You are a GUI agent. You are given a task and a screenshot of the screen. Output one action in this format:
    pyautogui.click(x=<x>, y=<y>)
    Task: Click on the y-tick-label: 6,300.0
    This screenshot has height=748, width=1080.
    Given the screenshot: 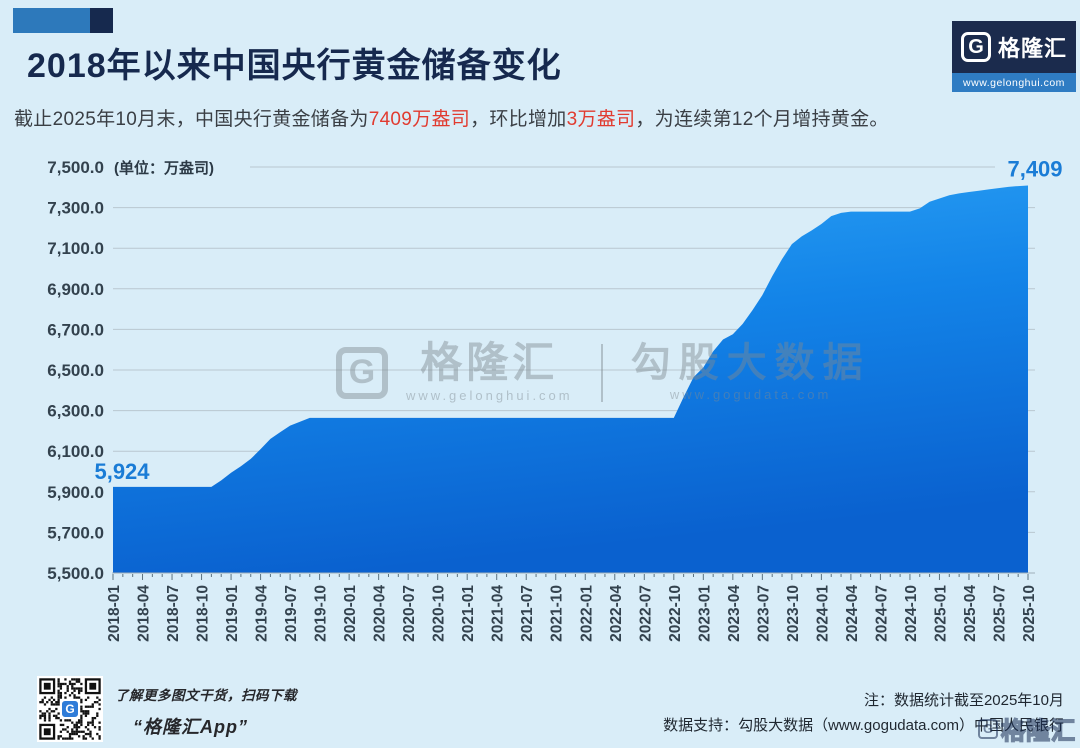 What is the action you would take?
    pyautogui.click(x=75, y=411)
    